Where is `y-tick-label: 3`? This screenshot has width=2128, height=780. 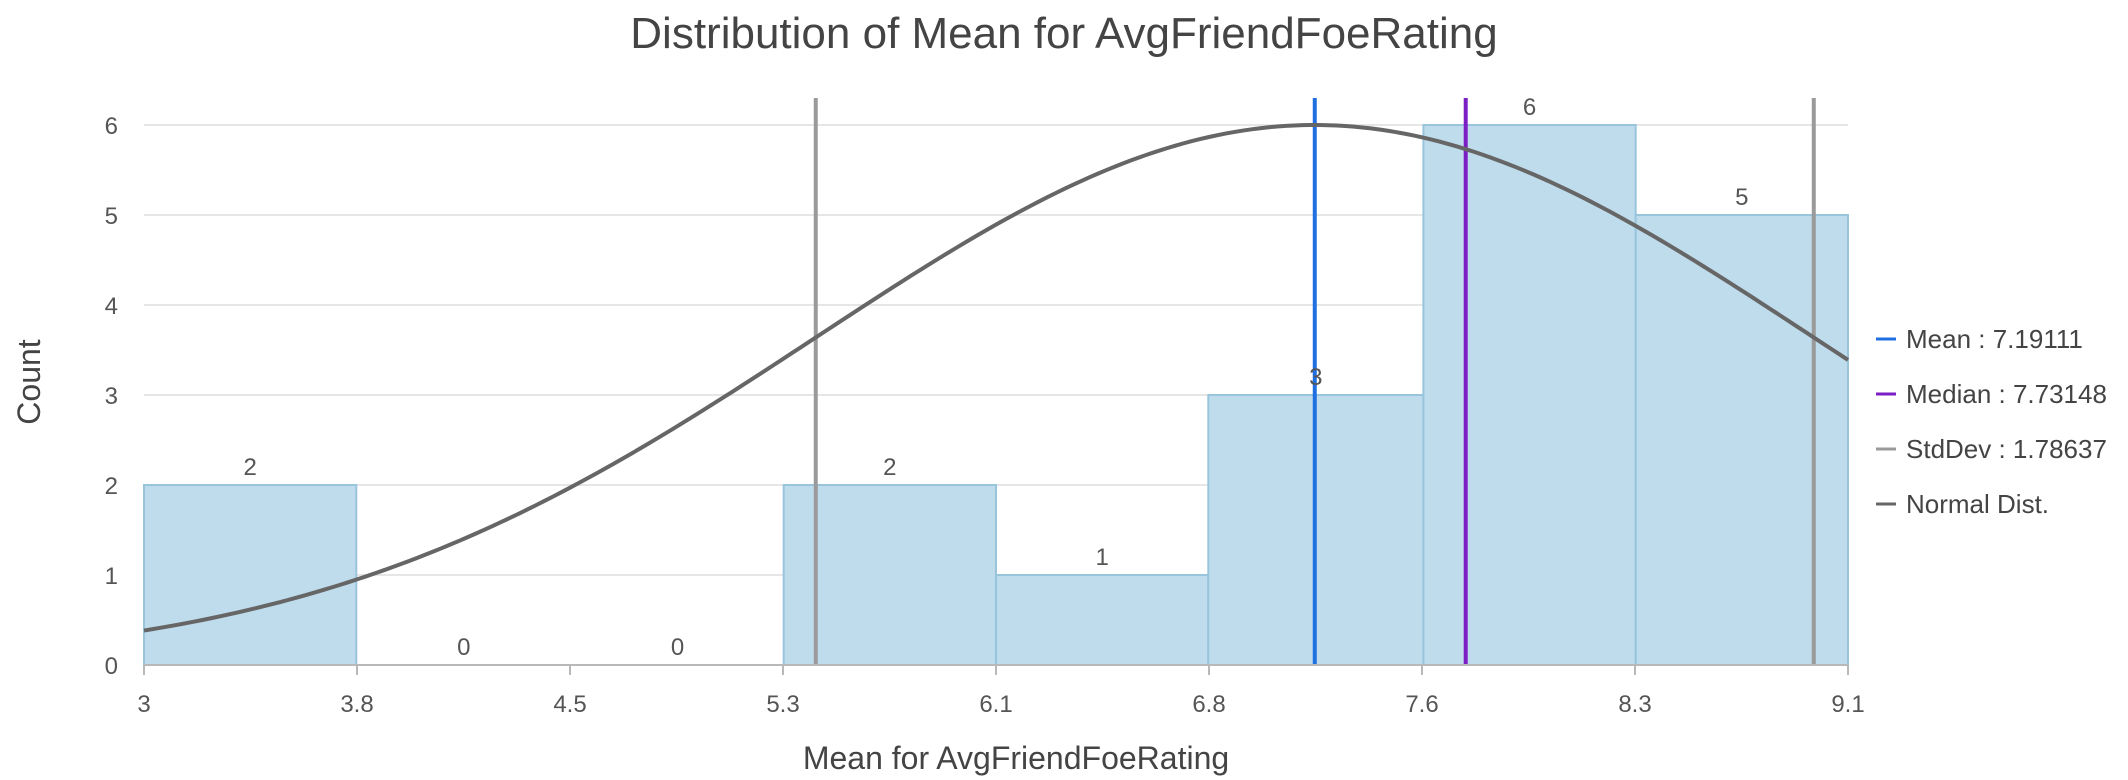
y-tick-label: 3 is located at coordinates (111, 396).